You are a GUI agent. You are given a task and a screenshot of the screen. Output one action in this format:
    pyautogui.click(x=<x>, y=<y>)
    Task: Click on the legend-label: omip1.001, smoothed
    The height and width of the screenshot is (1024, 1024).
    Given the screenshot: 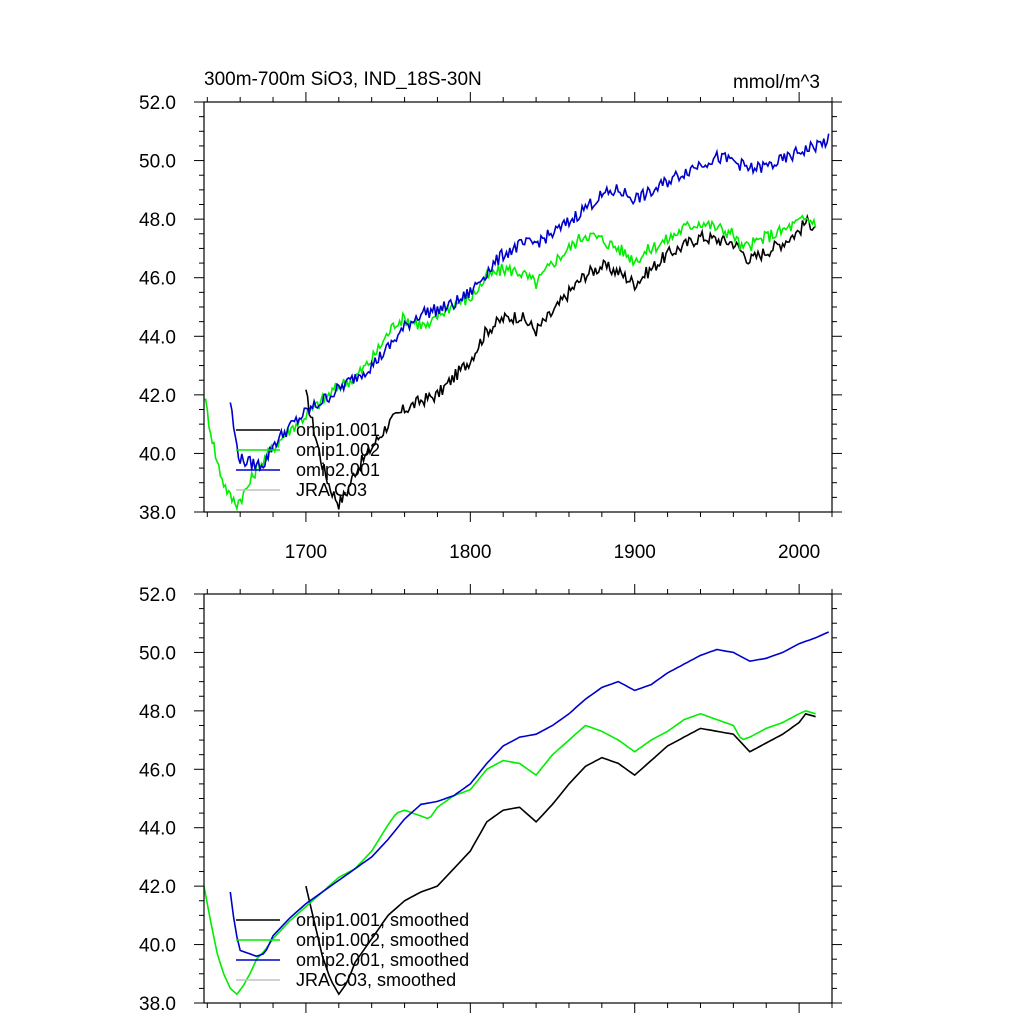 What is the action you would take?
    pyautogui.click(x=382, y=920)
    